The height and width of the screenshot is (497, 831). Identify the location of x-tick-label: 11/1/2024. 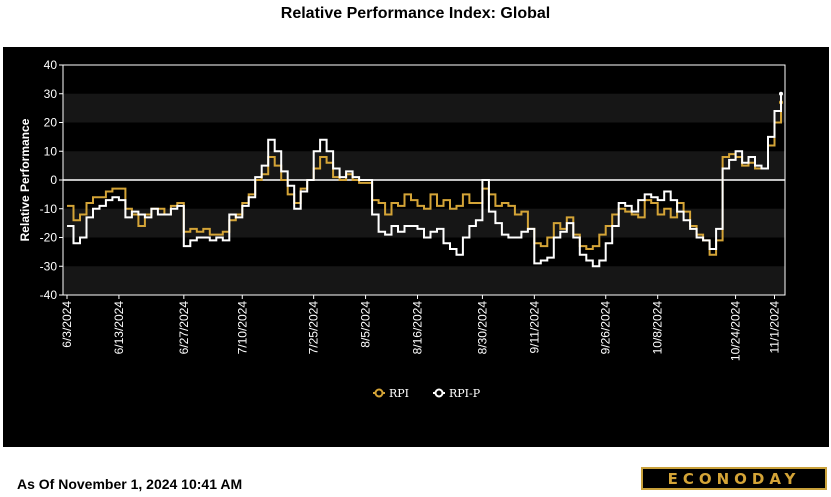
(775, 327).